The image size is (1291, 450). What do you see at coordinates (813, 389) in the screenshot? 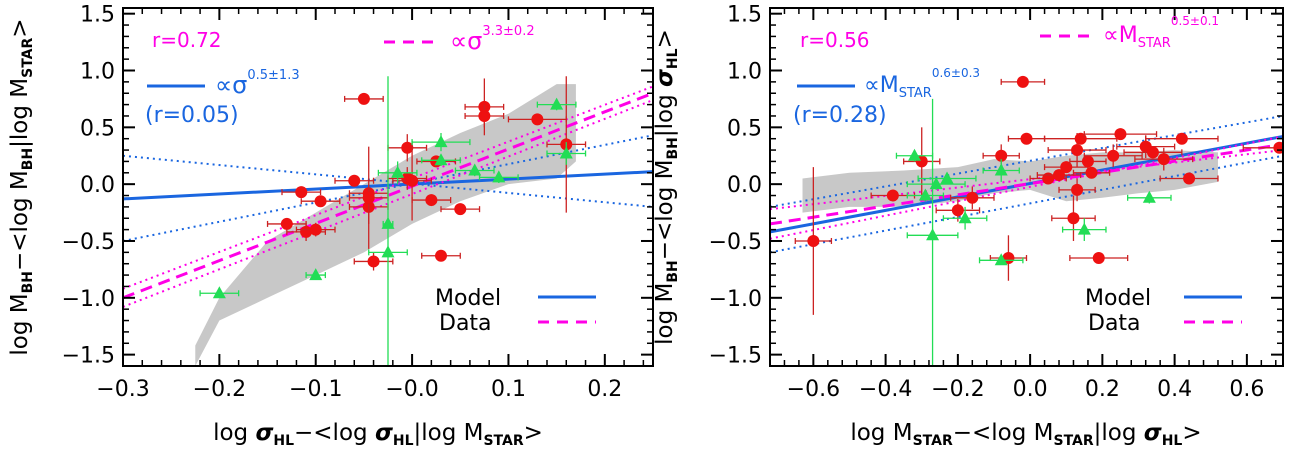
I see `x-tick-label: −0.6` at bounding box center [813, 389].